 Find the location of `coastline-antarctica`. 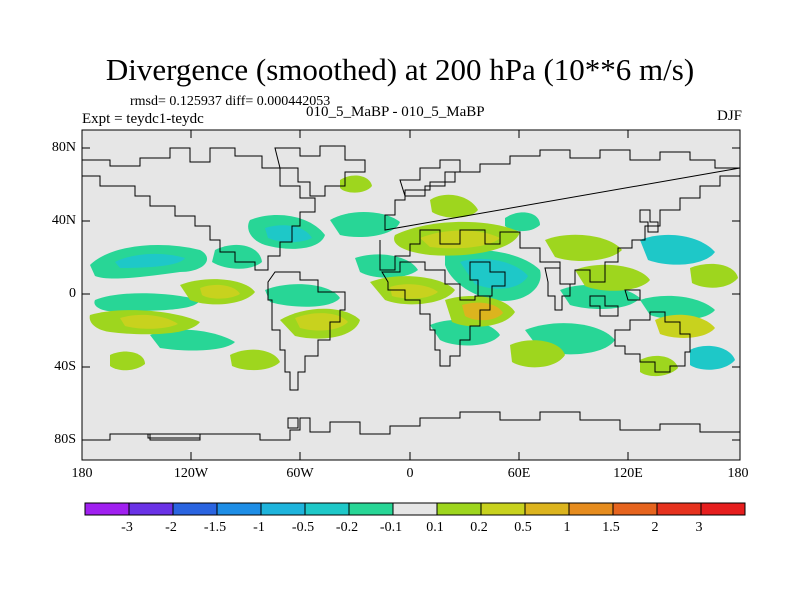

coastline-antarctica is located at coordinates (411, 426).